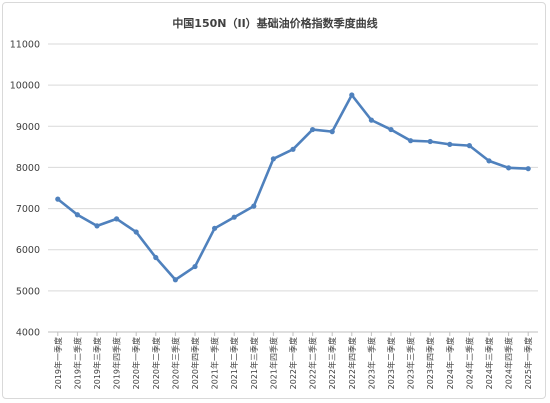 The image size is (550, 403). Describe the element at coordinates (28, 168) in the screenshot. I see `y-tick-label: 8000` at that location.